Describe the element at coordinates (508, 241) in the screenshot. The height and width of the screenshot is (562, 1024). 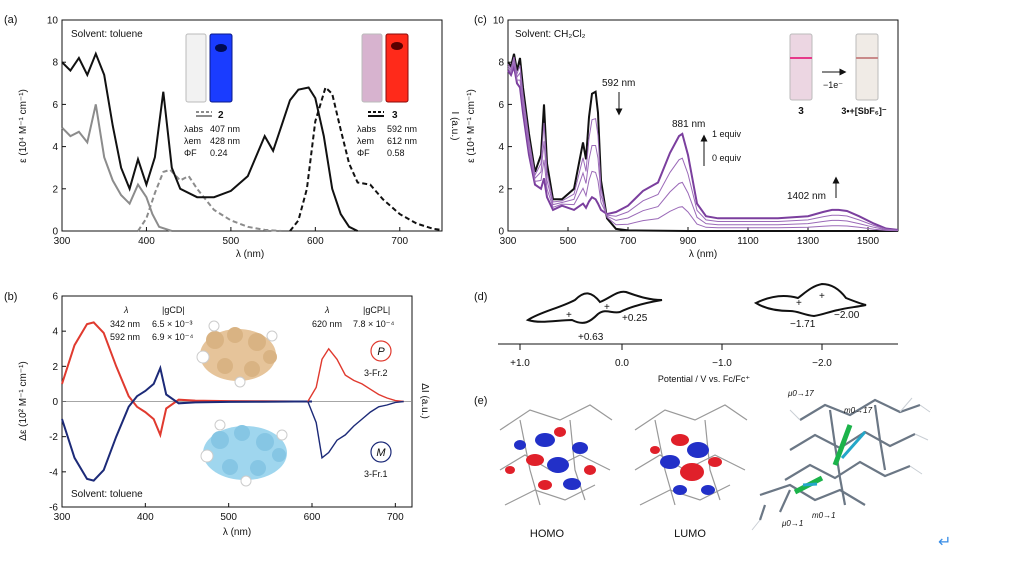
I see `x-tick-label: 300` at that location.